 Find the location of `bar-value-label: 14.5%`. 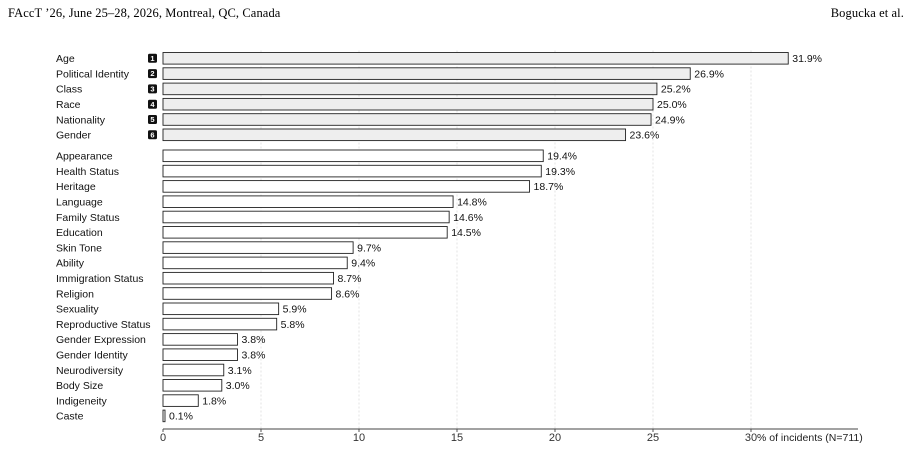

bar-value-label: 14.5% is located at coordinates (466, 233).